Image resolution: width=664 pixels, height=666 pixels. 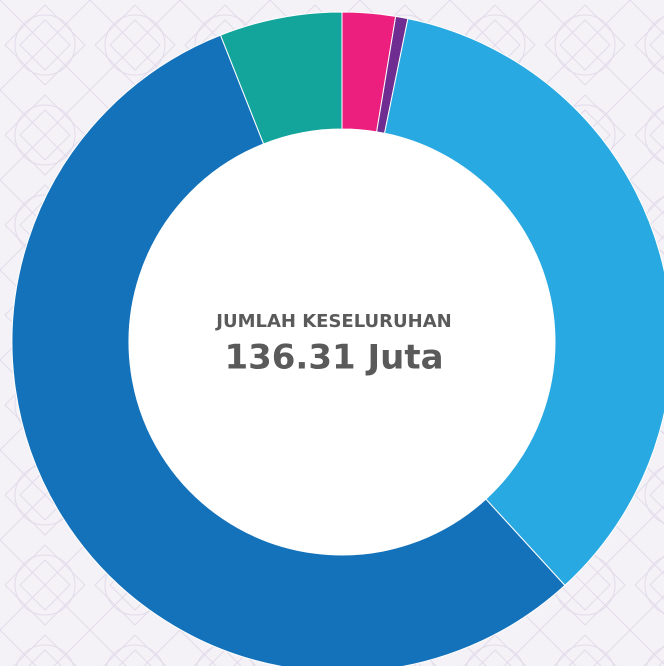 I want to click on center-label: JUMLAH KESELURUHAN, so click(x=332, y=321).